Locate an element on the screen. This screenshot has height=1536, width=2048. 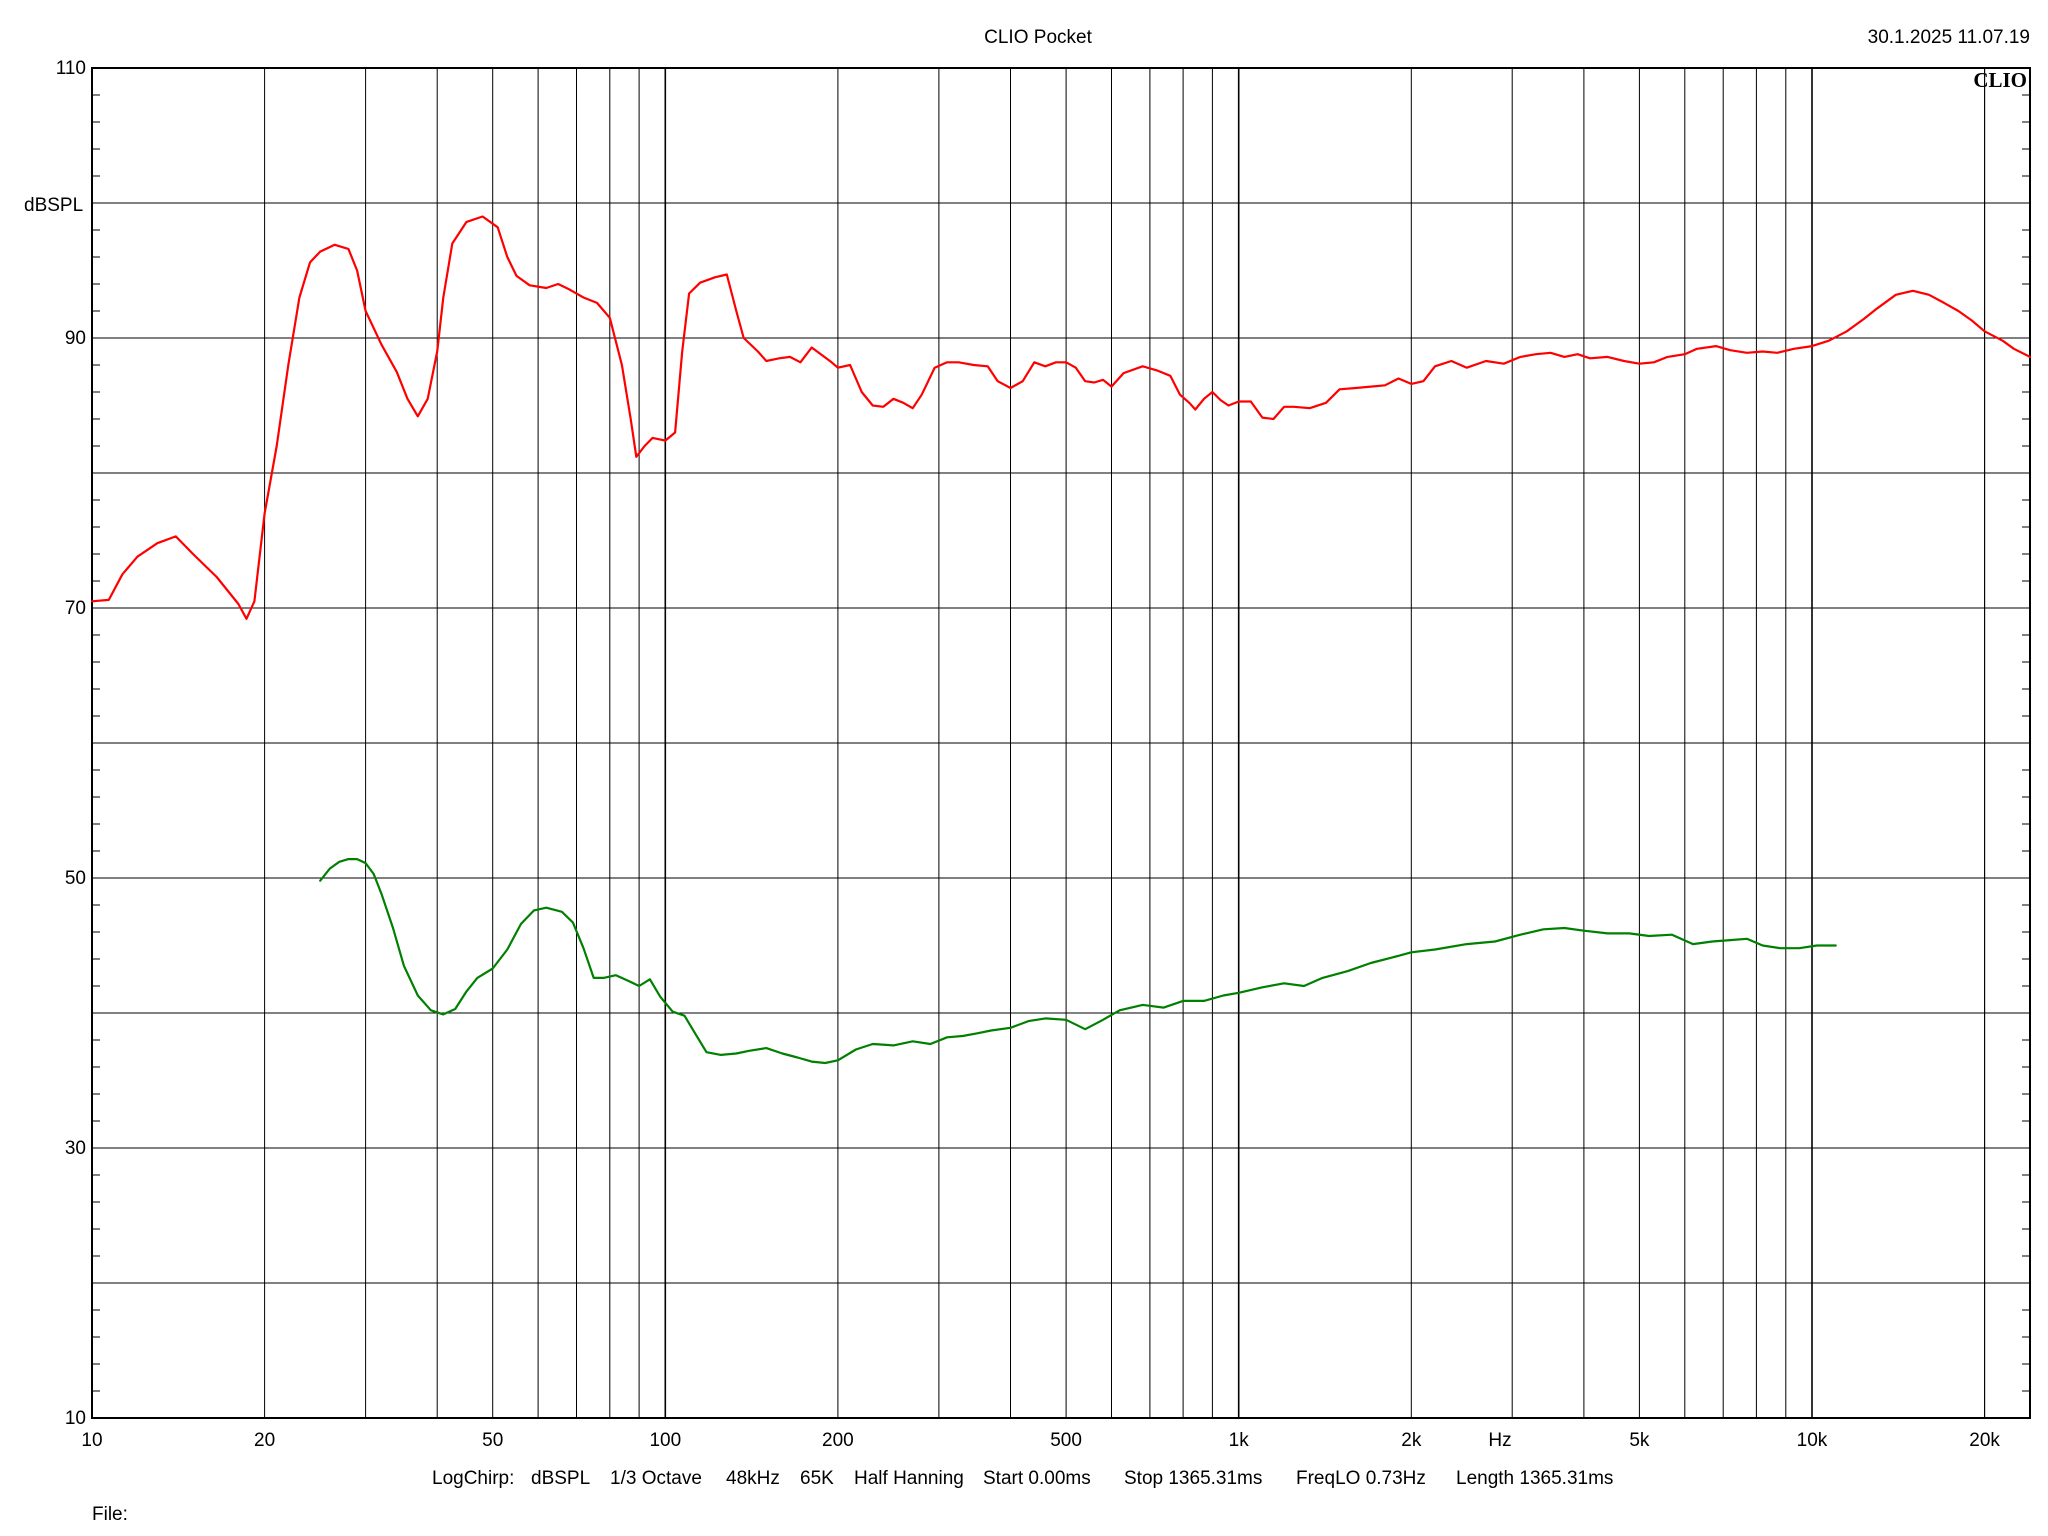
x-tick-label: 1k is located at coordinates (1239, 1440).